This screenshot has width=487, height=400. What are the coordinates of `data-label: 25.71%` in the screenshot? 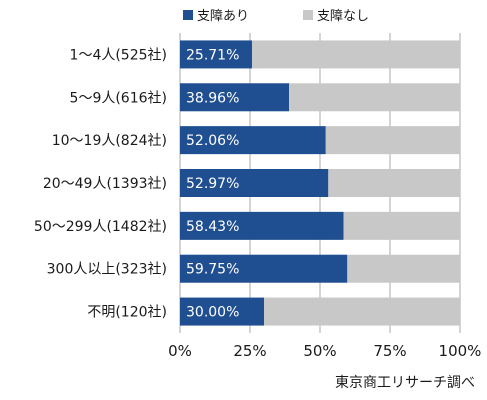 It's located at (212, 55).